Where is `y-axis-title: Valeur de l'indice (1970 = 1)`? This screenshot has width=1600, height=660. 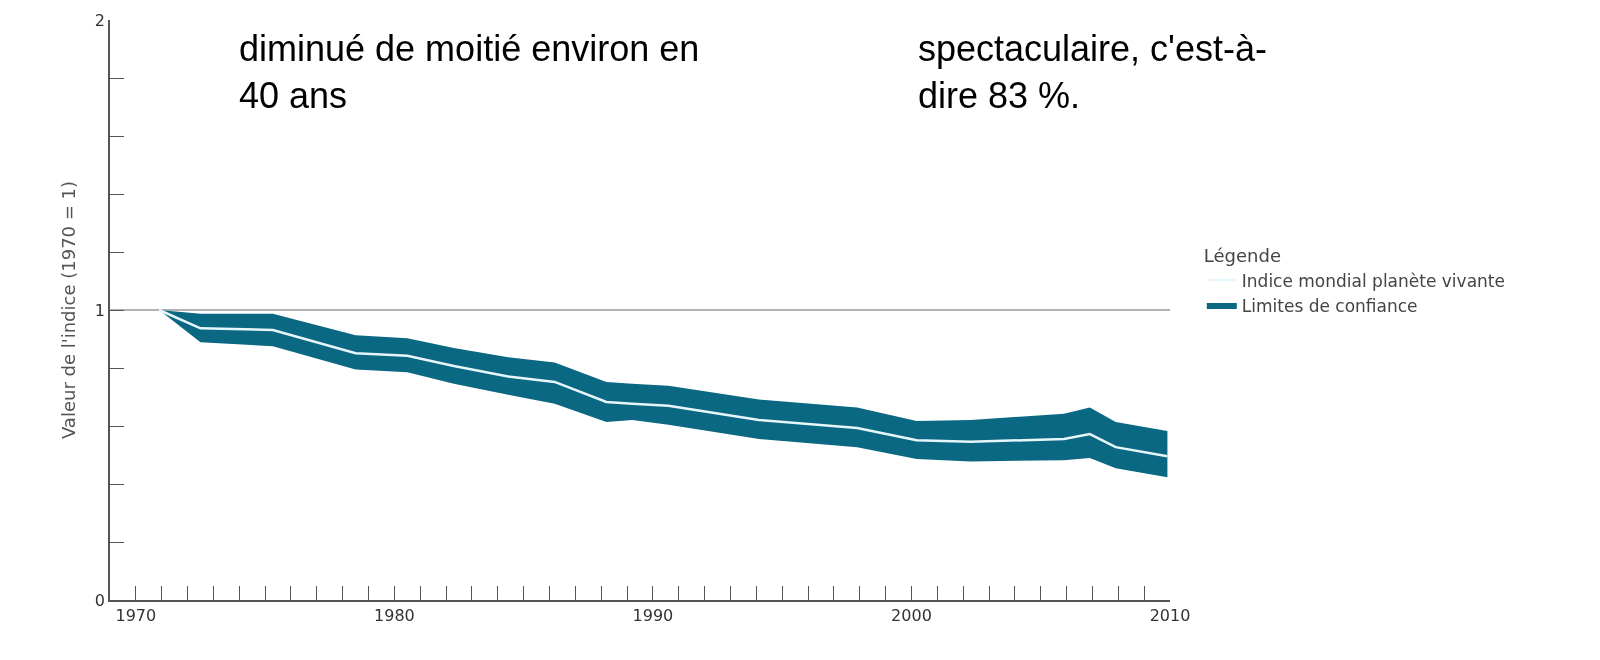 y-axis-title: Valeur de l'indice (1970 = 1) is located at coordinates (68, 310).